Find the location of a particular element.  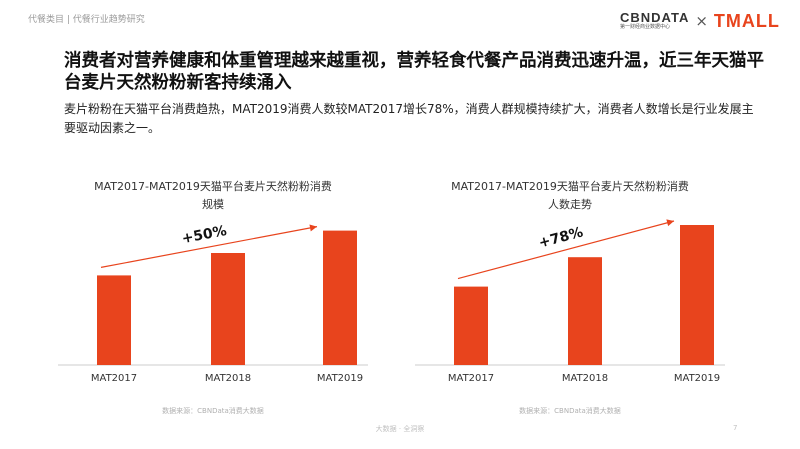

breadcrumb: 代餐类目 | 代餐行业趋势研究 is located at coordinates (86, 20).